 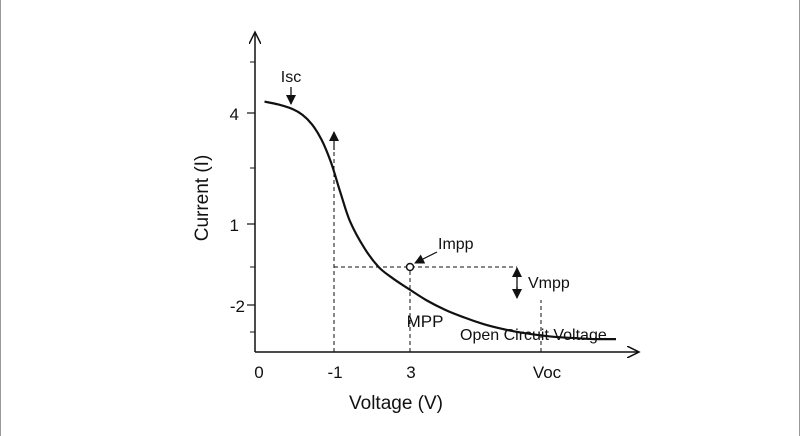 What do you see at coordinates (237, 306) in the screenshot?
I see `y-tick-label-neg2: -2` at bounding box center [237, 306].